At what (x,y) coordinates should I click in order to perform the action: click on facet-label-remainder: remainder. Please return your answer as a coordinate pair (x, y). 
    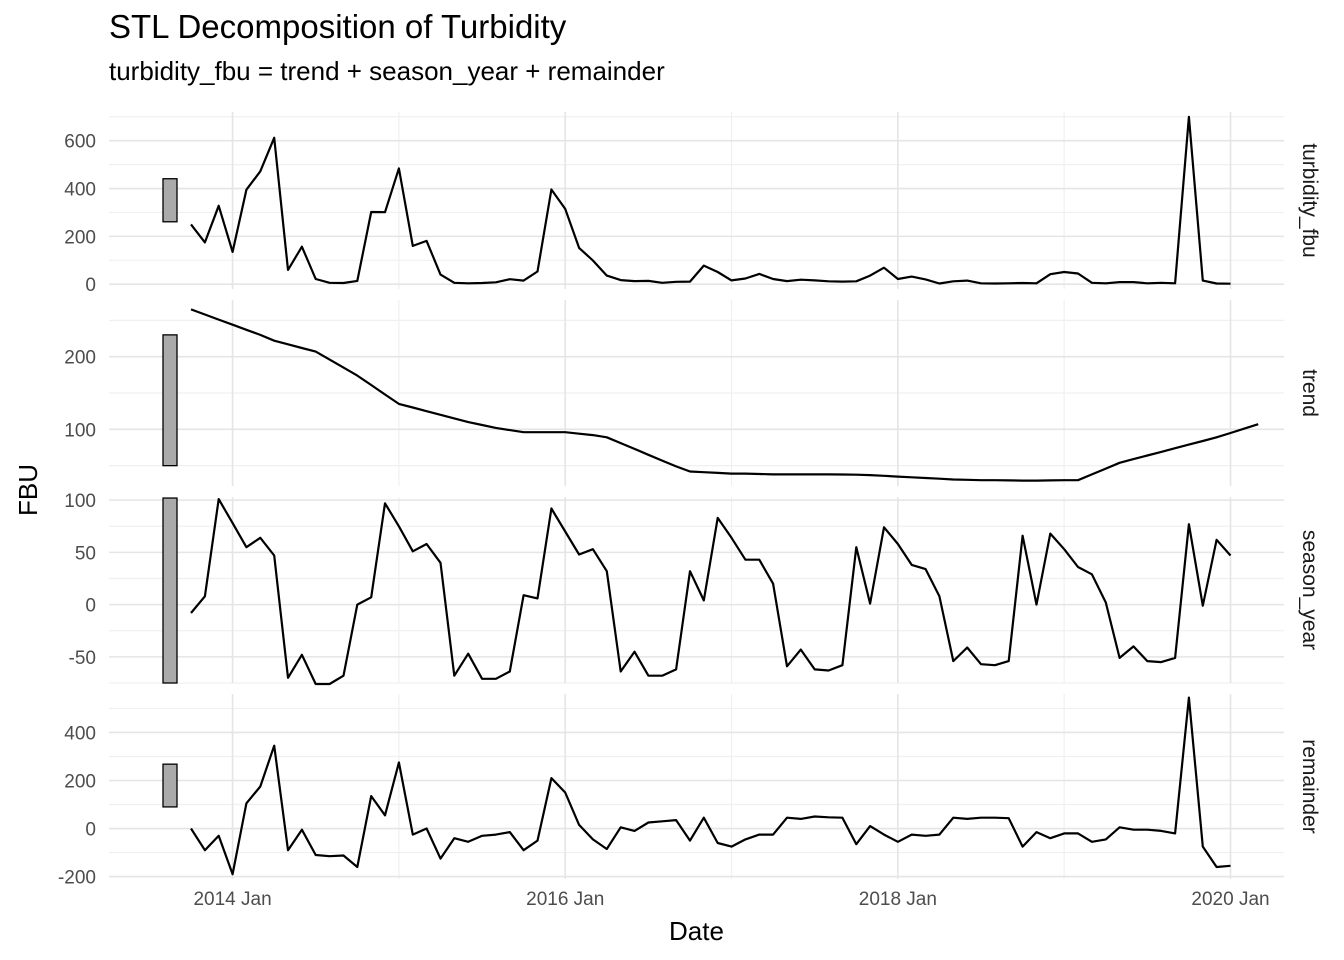
    Looking at the image, I should click on (1309, 786).